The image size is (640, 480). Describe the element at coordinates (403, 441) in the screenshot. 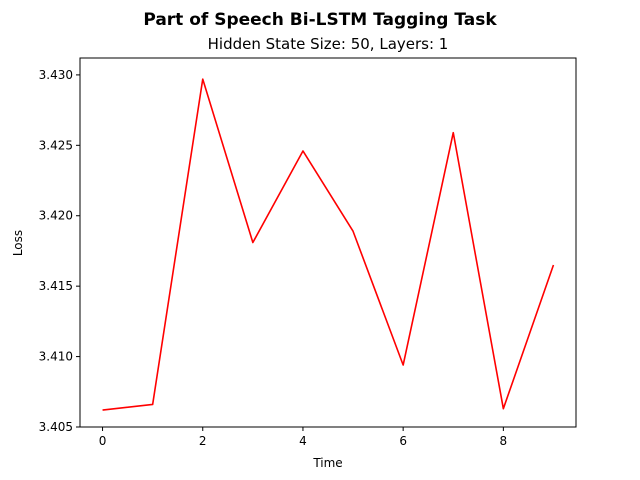

I see `x-tick-label-3: 6` at that location.